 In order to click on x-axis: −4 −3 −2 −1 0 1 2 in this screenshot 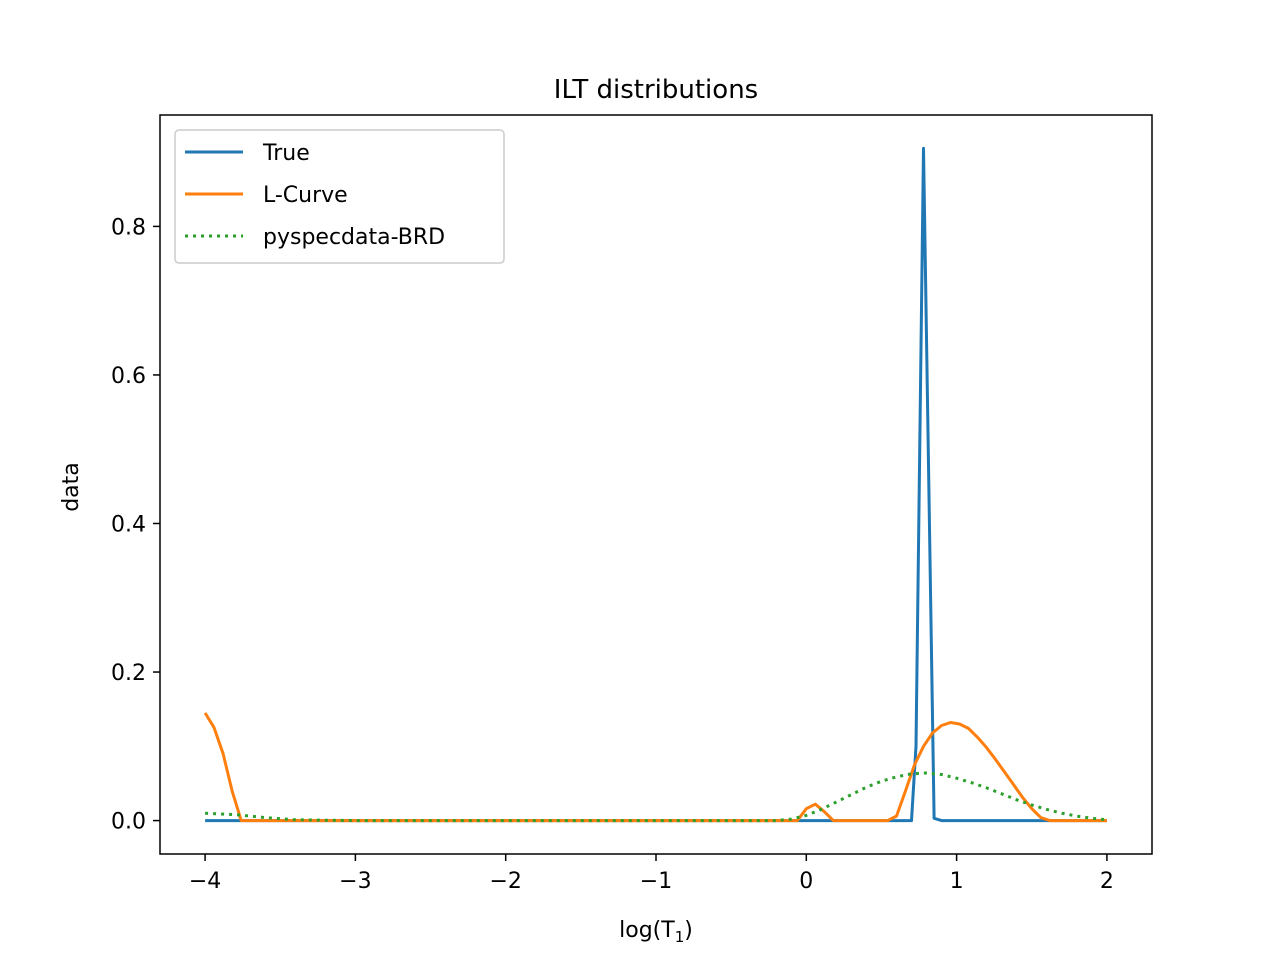, I will do `click(651, 874)`.